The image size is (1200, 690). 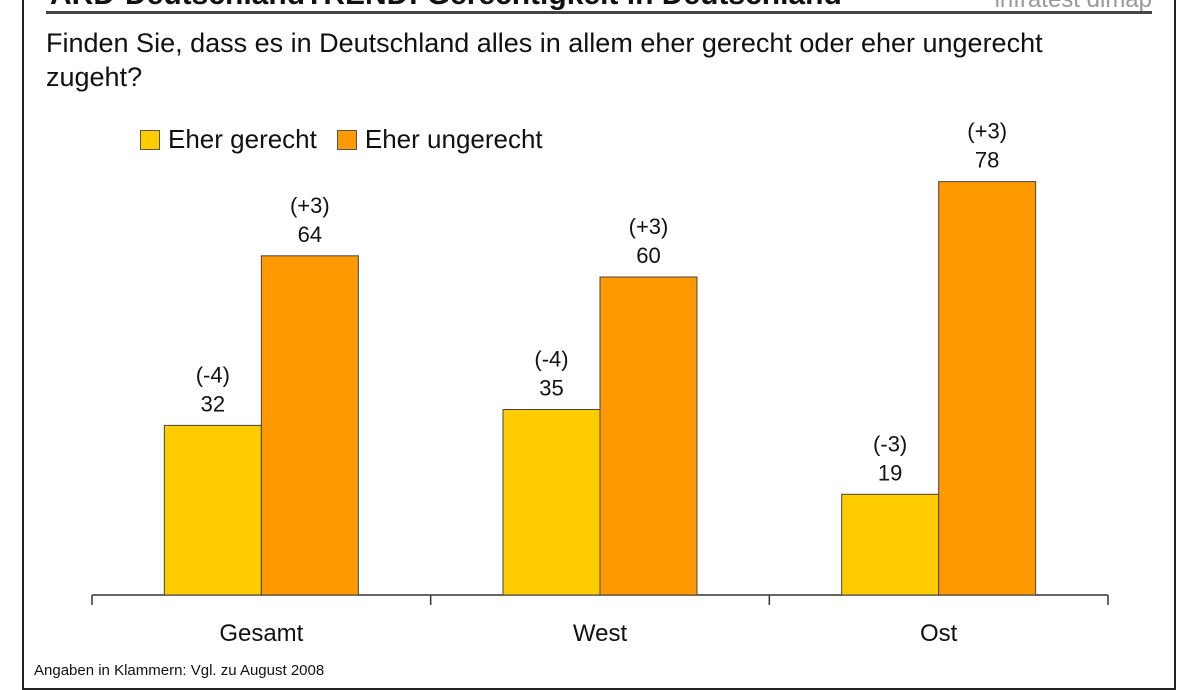 I want to click on legend-item-eher-gerecht: Eher gerecht, so click(x=228, y=139).